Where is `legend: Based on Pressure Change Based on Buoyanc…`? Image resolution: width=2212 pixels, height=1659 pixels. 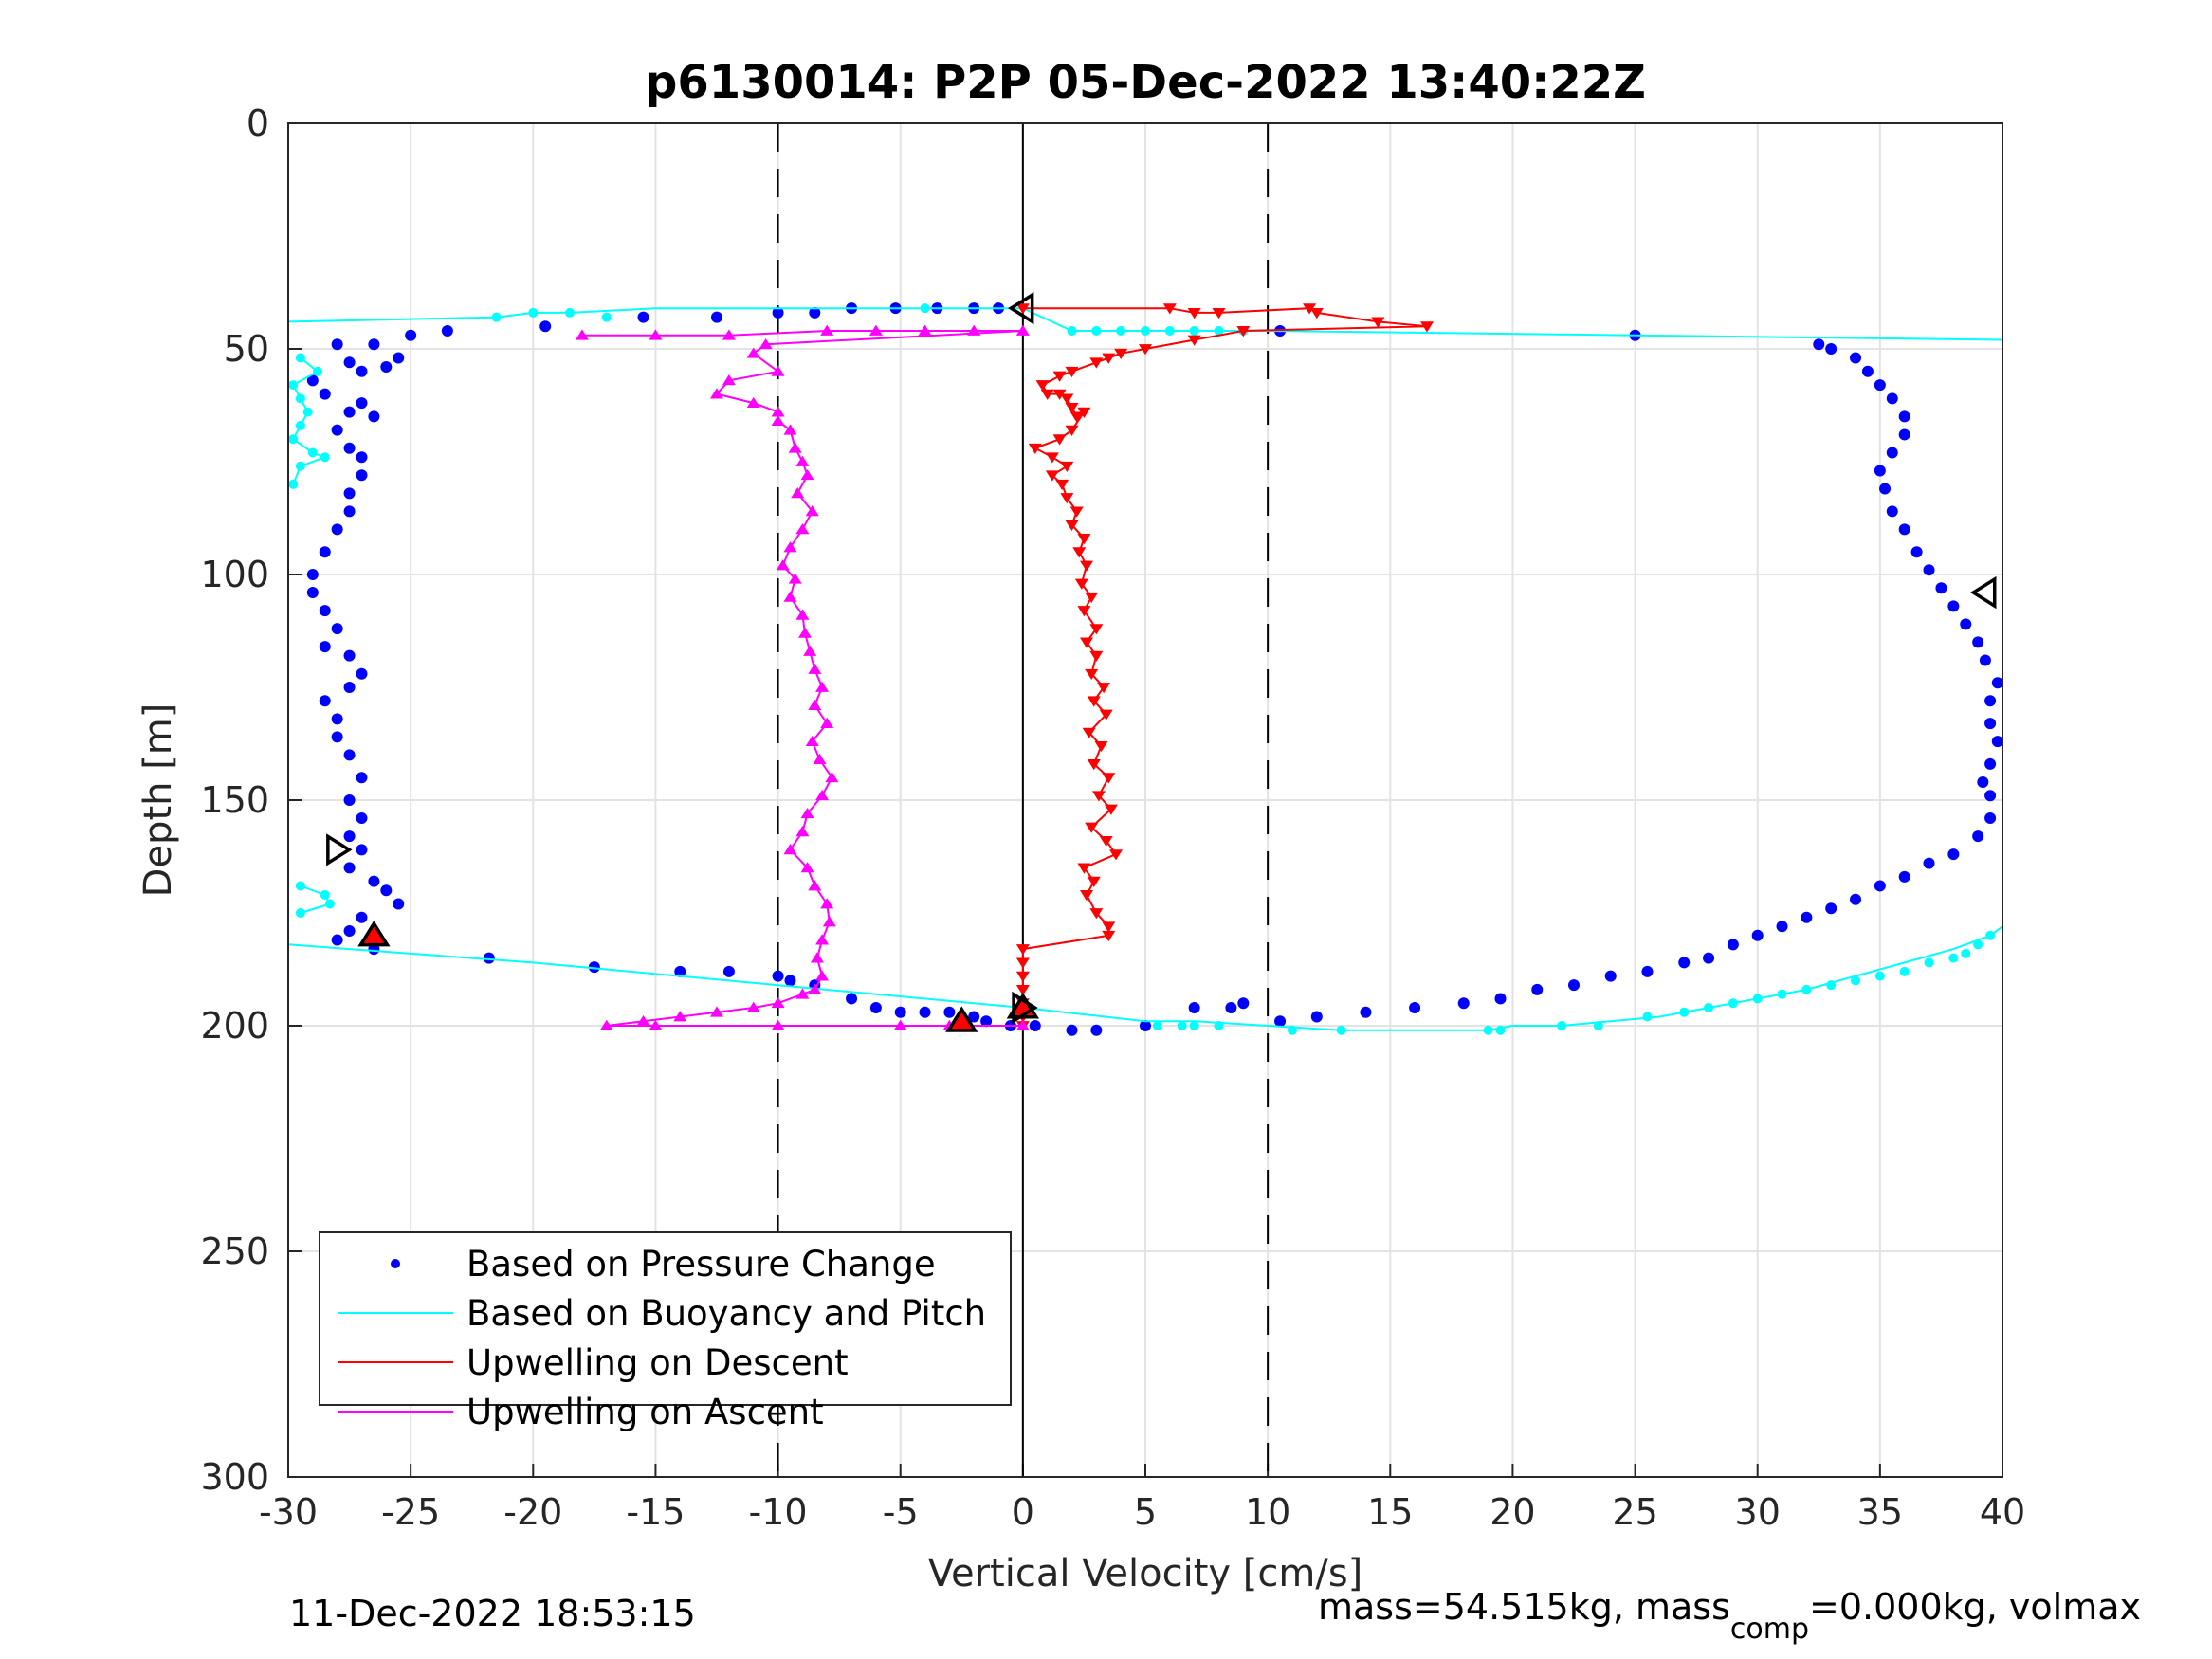 legend: Based on Pressure Change Based on Buoyanc… is located at coordinates (665, 1331).